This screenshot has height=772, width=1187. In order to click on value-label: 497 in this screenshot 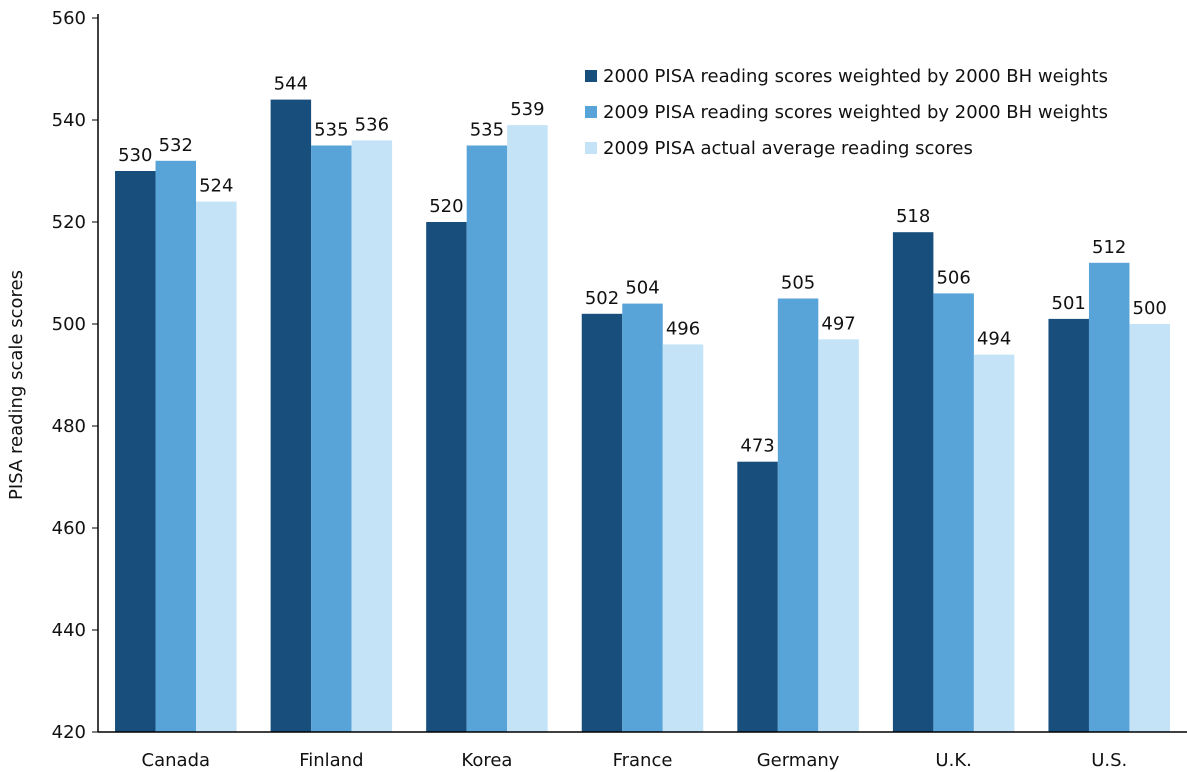, I will do `click(838, 323)`.